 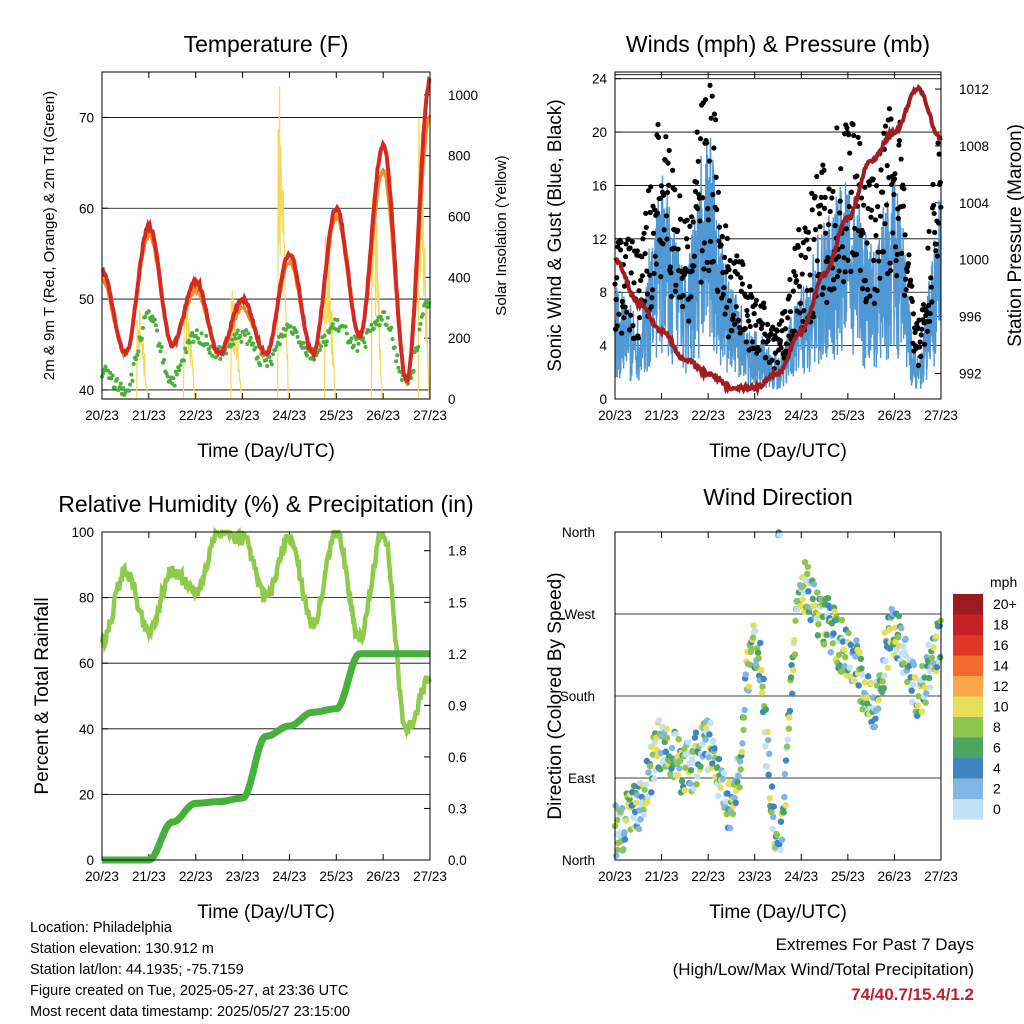 What do you see at coordinates (895, 876) in the screenshot?
I see `x-tick-label: 26/23` at bounding box center [895, 876].